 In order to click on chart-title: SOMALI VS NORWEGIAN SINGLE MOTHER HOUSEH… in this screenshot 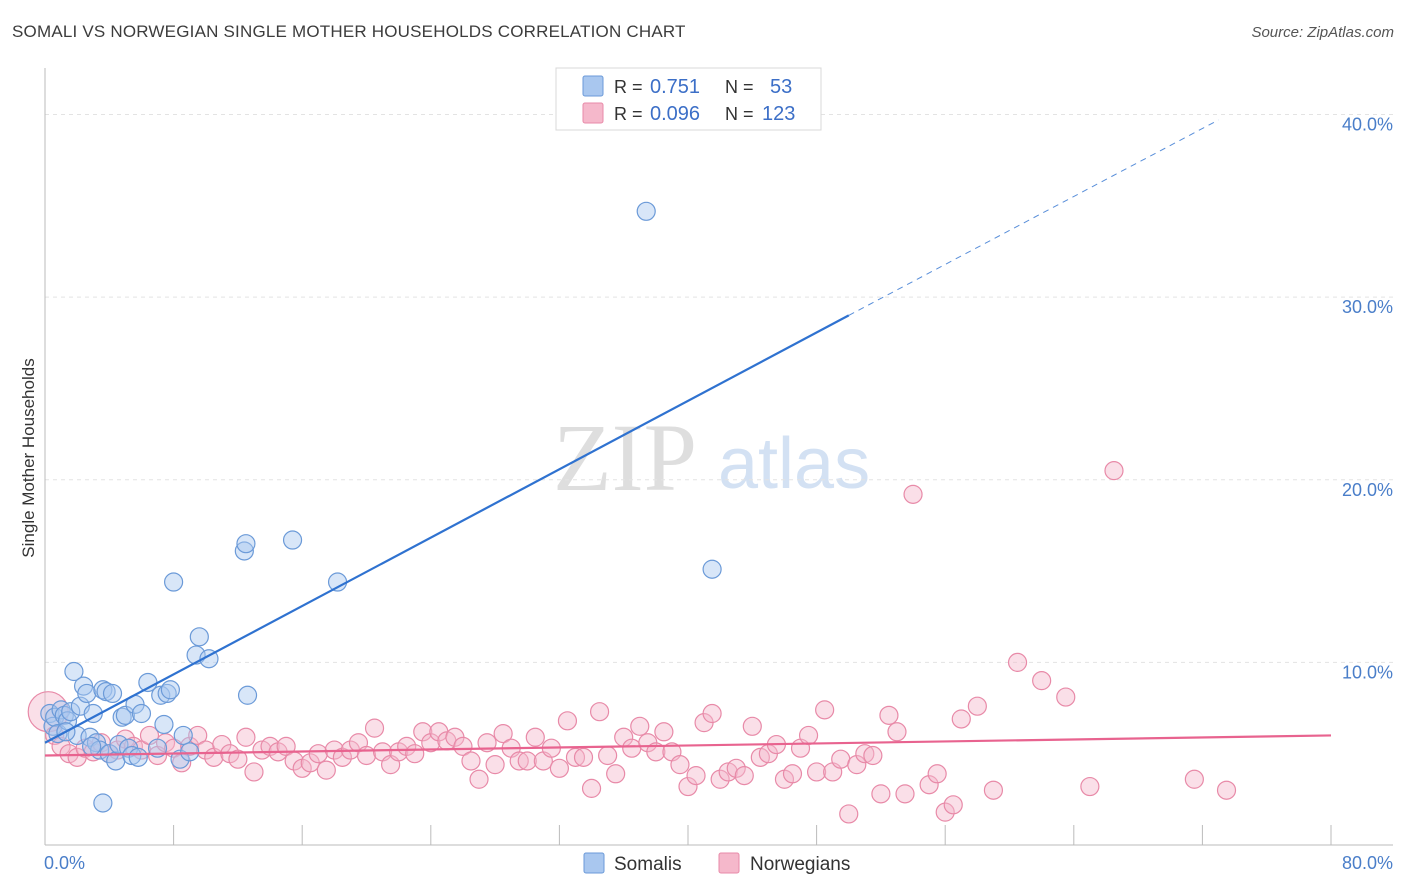, I will do `click(349, 31)`.